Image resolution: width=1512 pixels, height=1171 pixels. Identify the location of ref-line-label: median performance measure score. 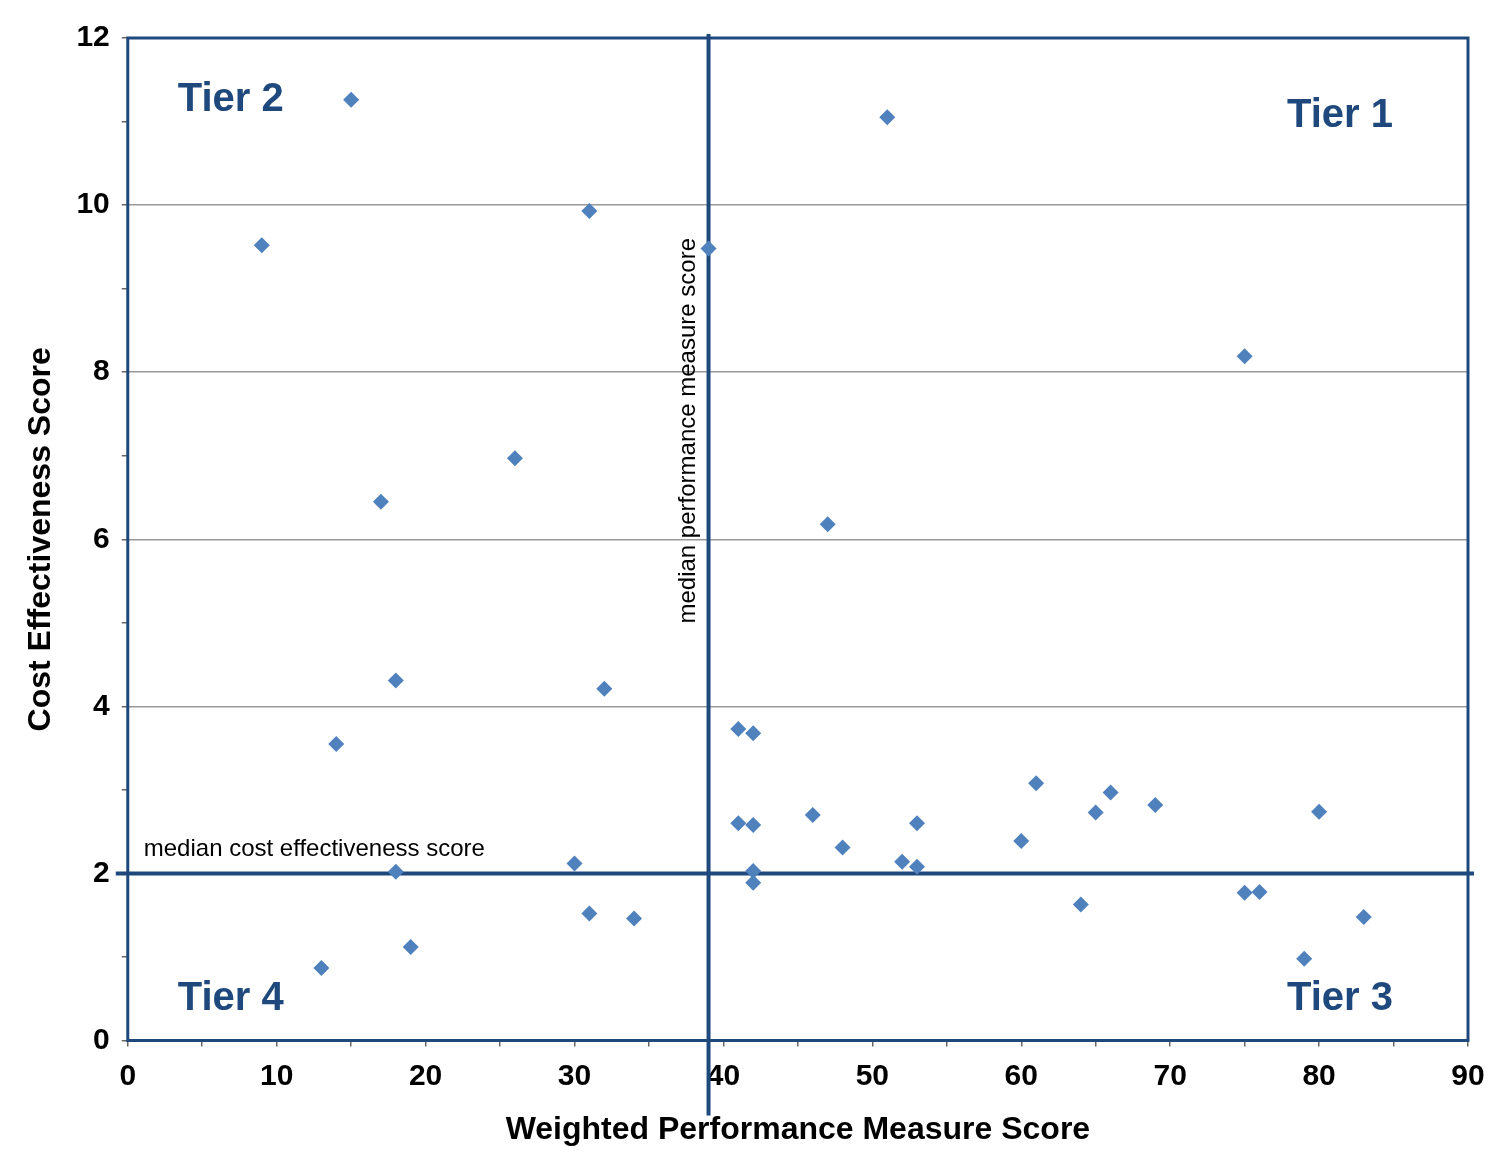
(687, 431).